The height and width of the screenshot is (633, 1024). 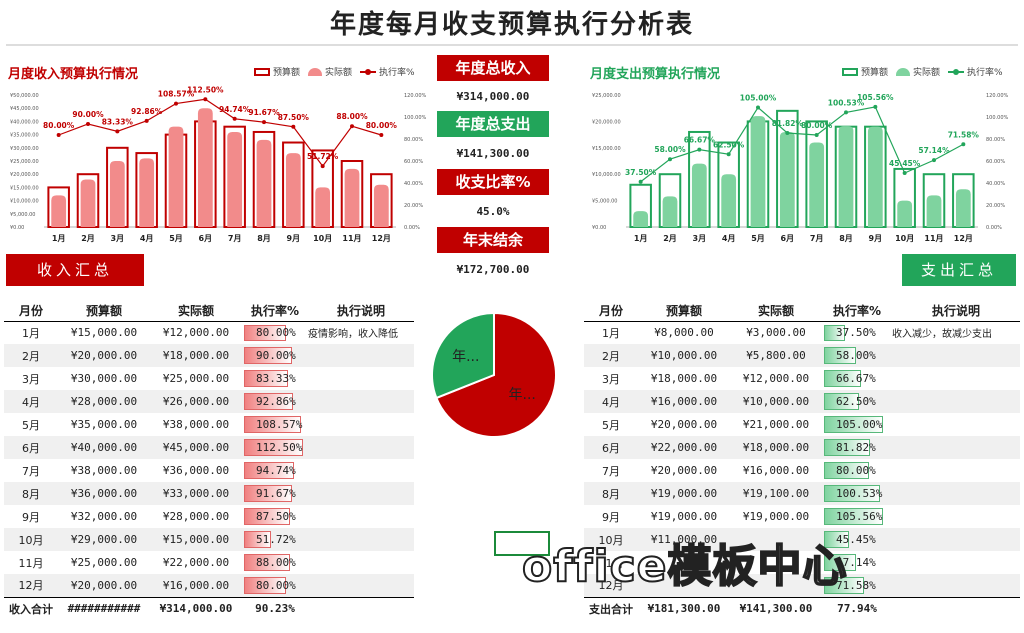 I want to click on rate-data-label: 94.74%, so click(x=235, y=109).